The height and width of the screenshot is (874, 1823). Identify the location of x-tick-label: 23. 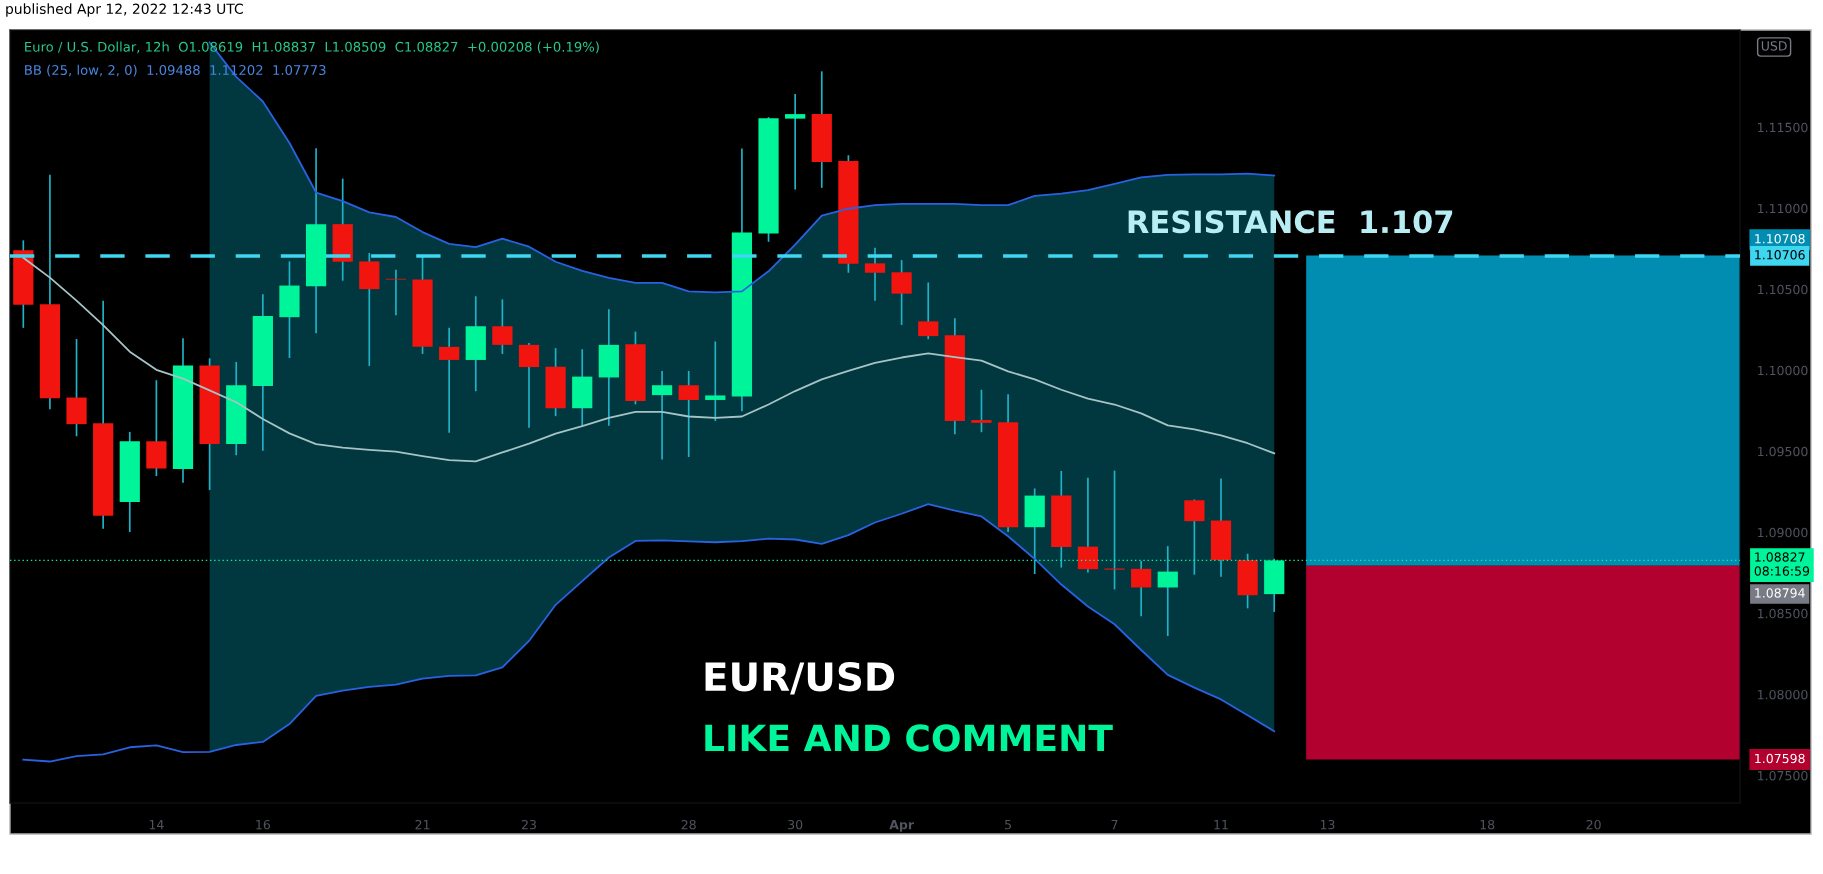
(528, 824).